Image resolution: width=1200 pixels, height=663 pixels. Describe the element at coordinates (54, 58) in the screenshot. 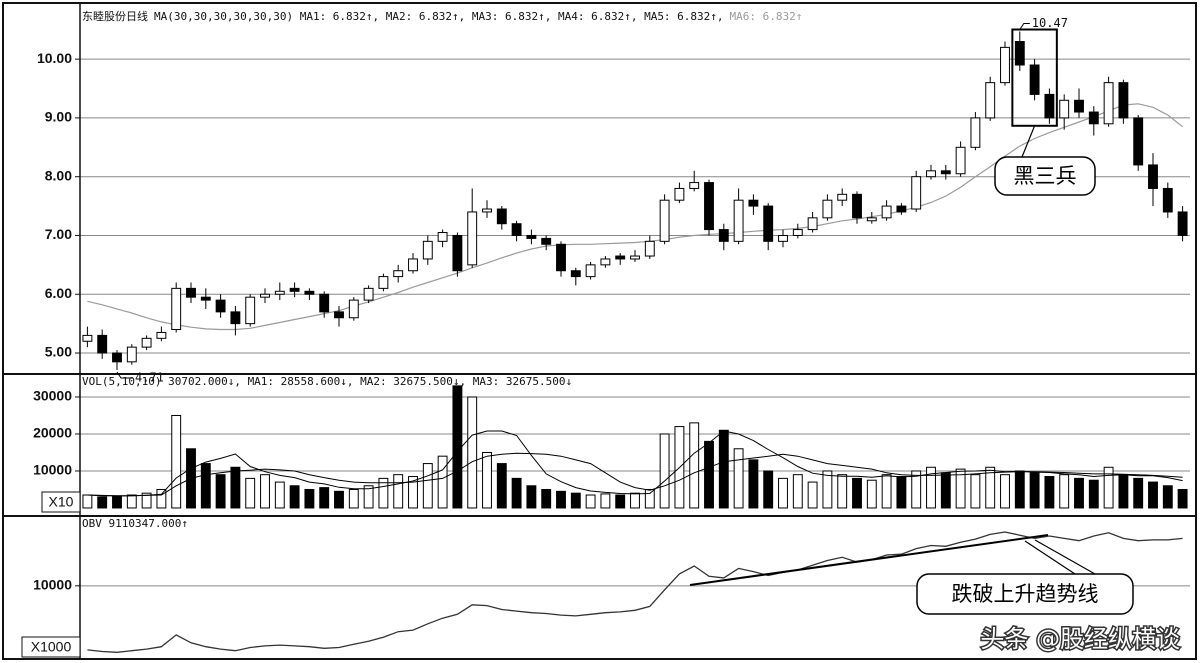

I see `y-tick-label: 10.00` at that location.